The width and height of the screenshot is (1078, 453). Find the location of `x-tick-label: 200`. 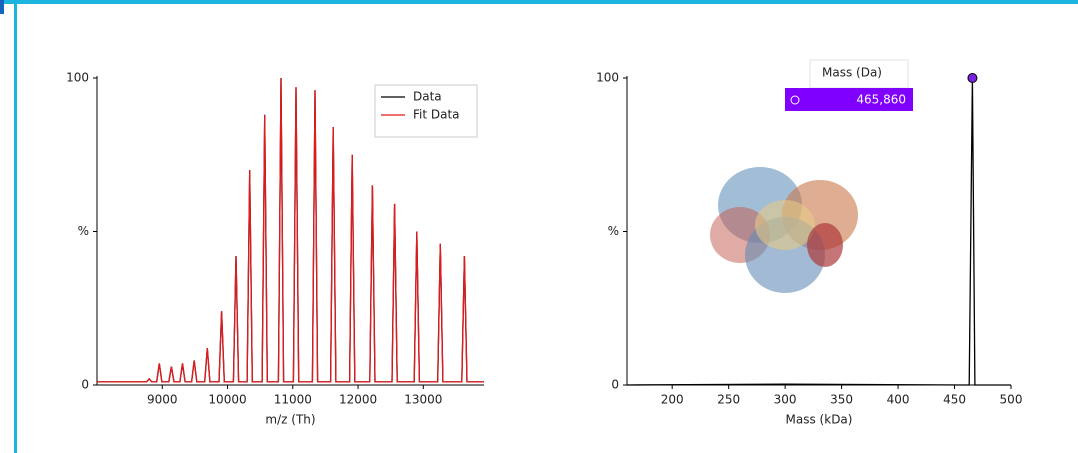

x-tick-label: 200 is located at coordinates (672, 400).